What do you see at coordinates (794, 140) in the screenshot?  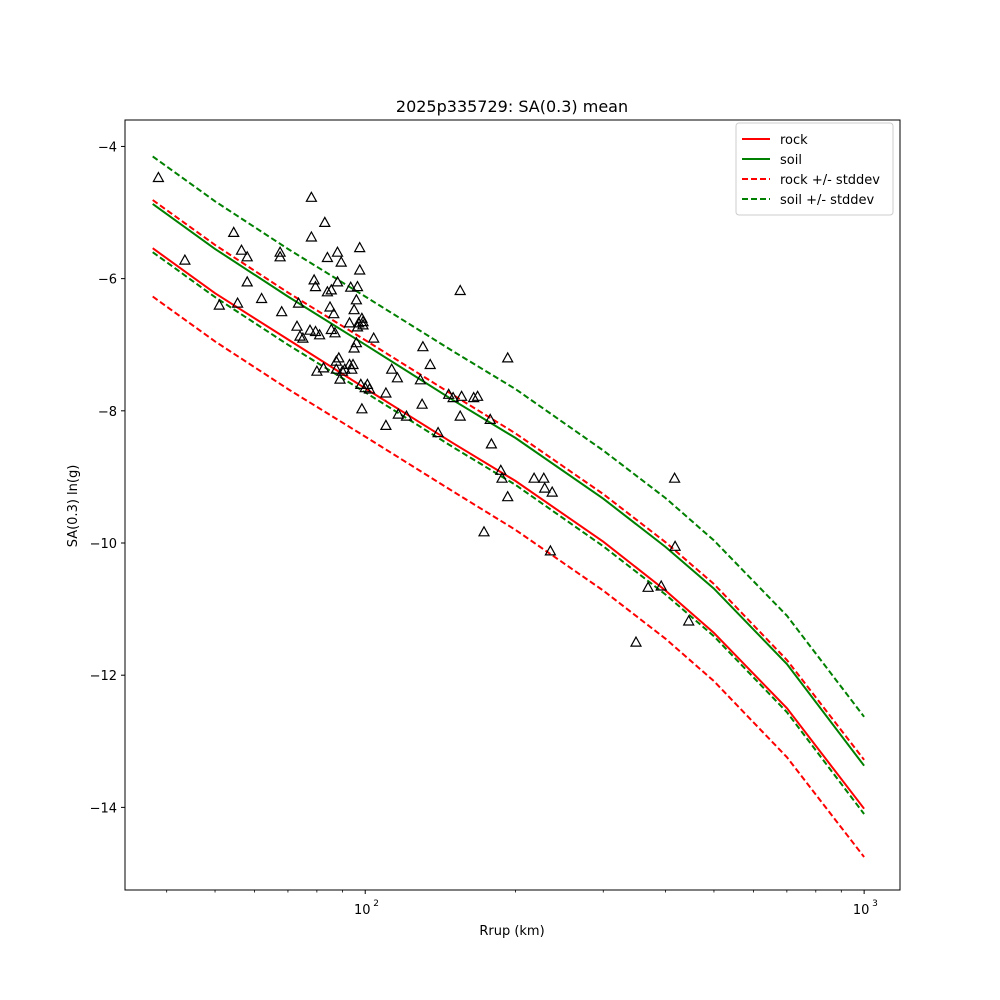 I see `legend-label: rock` at bounding box center [794, 140].